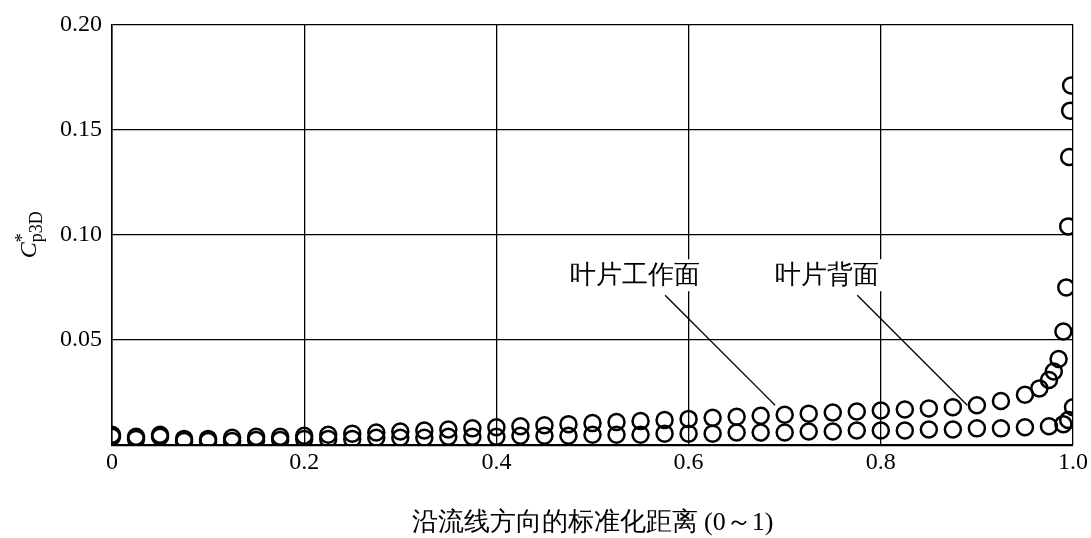  I want to click on y-tick-label: 0.10, so click(81, 233).